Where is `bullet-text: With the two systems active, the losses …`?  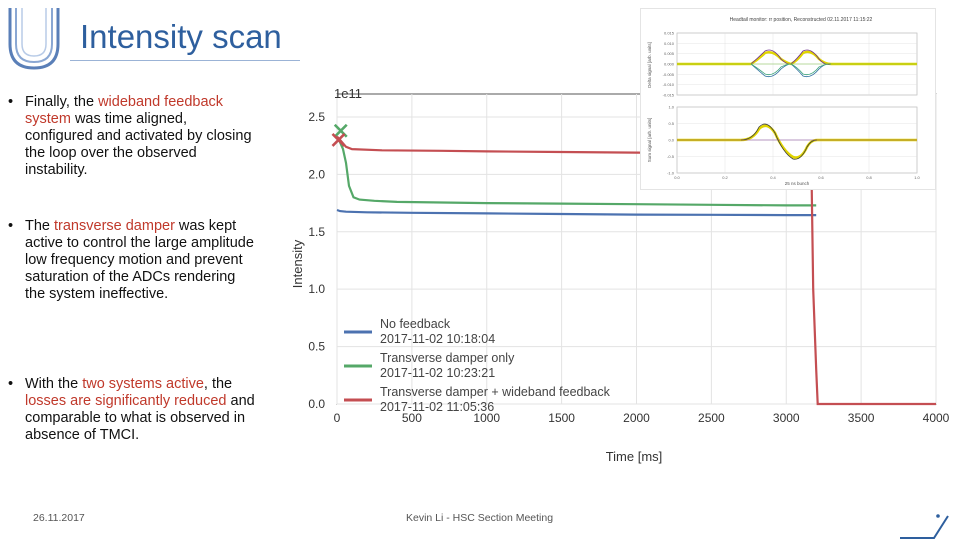 bullet-text: With the two systems active, the losses … is located at coordinates (141, 410).